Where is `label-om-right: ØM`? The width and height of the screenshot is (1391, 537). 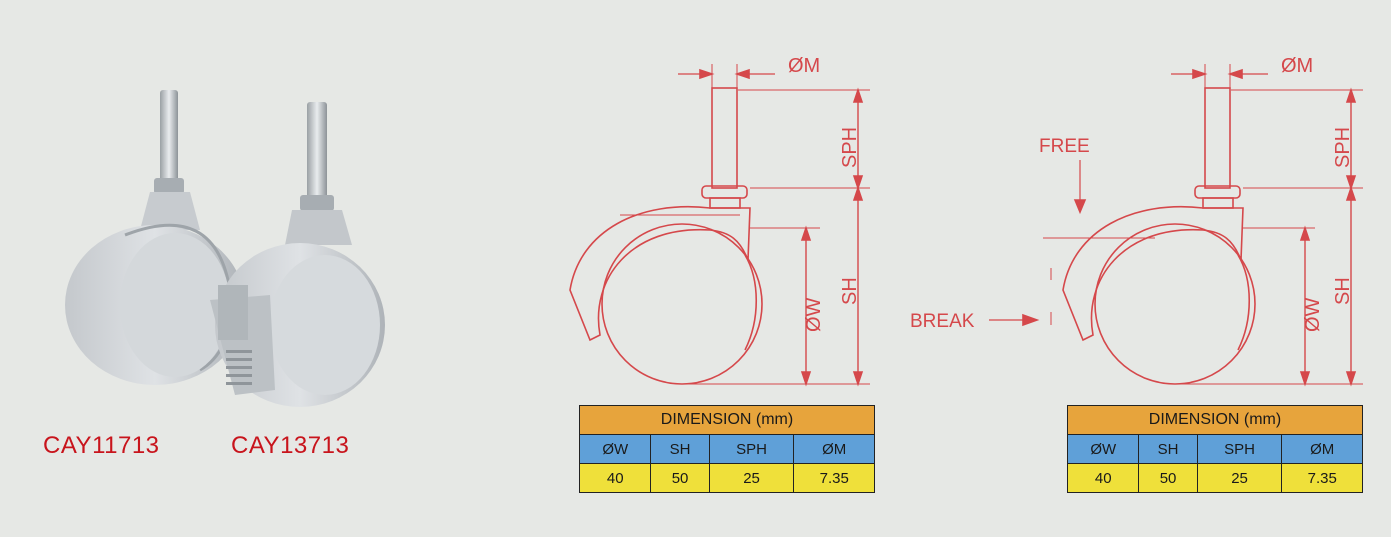
label-om-right: ØM is located at coordinates (1297, 66).